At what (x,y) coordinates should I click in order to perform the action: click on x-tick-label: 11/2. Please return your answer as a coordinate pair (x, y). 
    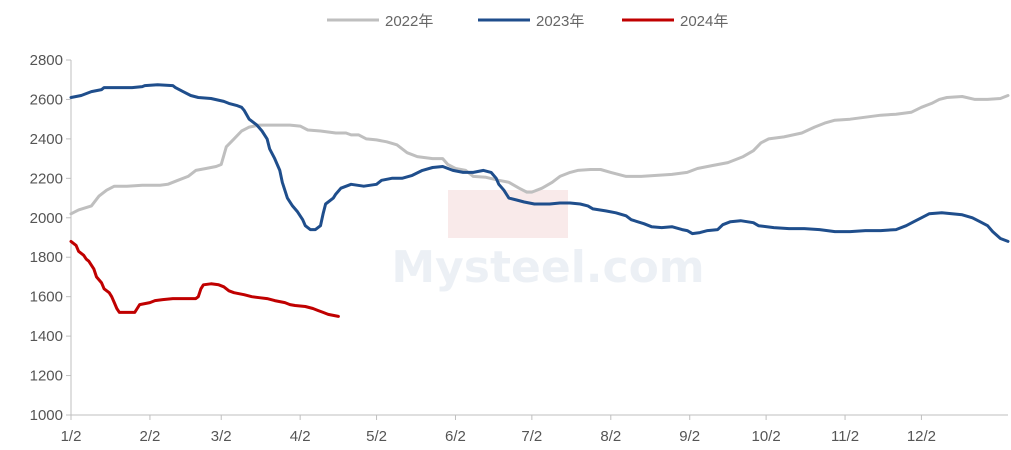
    Looking at the image, I should click on (845, 436).